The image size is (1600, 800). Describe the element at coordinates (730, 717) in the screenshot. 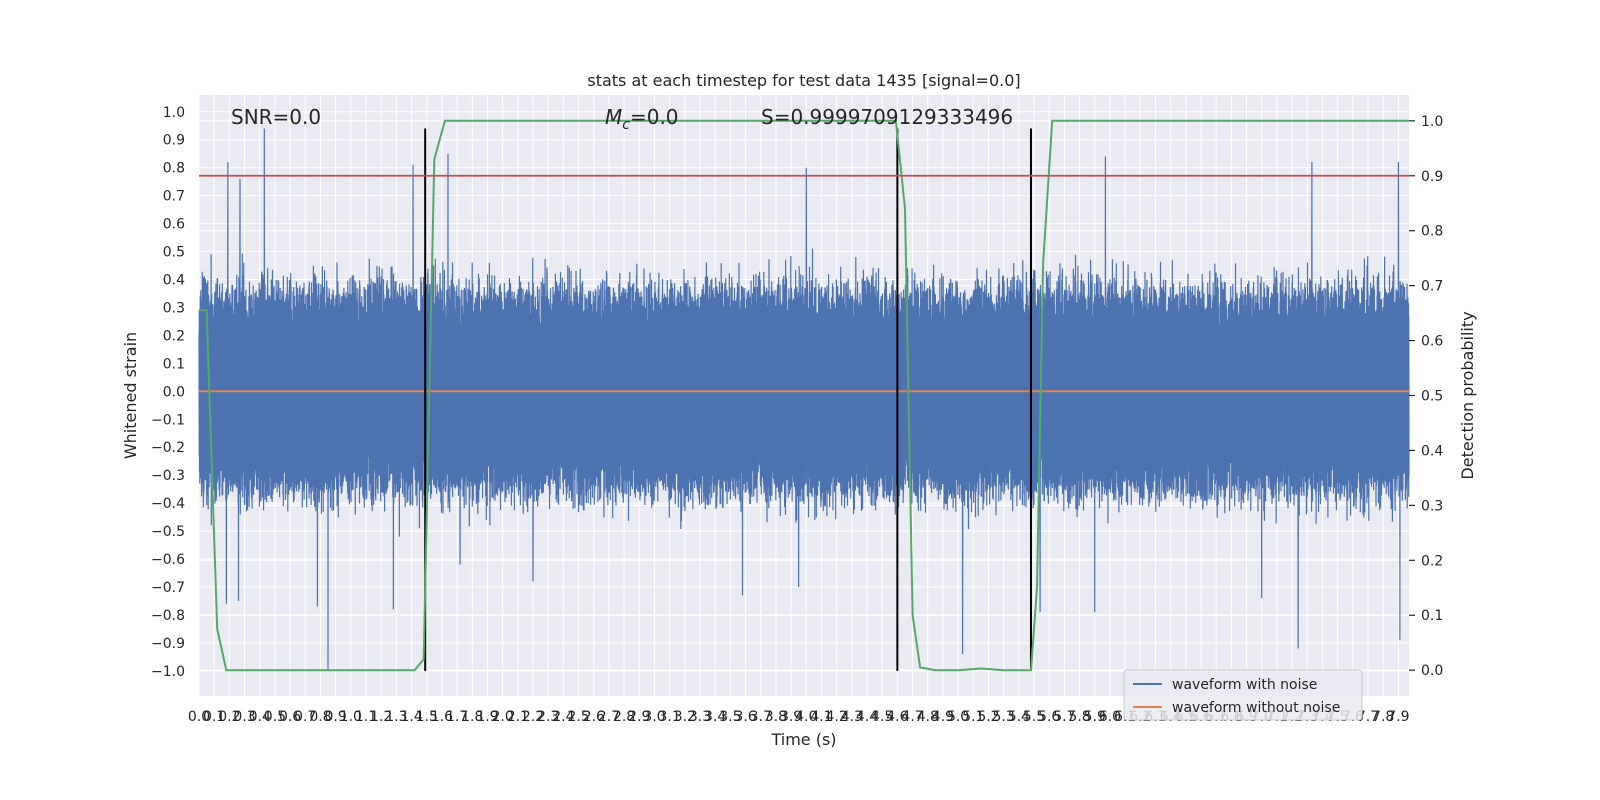

I see `x-tick-label: 3.5` at that location.